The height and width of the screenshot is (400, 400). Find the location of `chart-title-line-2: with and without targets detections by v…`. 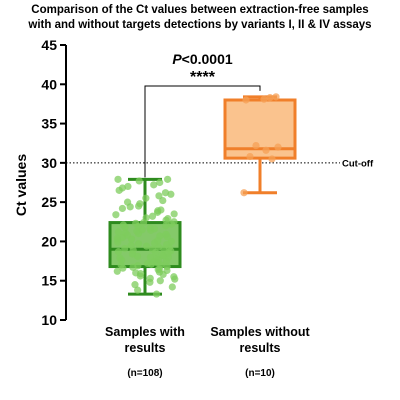

chart-title-line-2: with and without targets detections by v… is located at coordinates (199, 25).